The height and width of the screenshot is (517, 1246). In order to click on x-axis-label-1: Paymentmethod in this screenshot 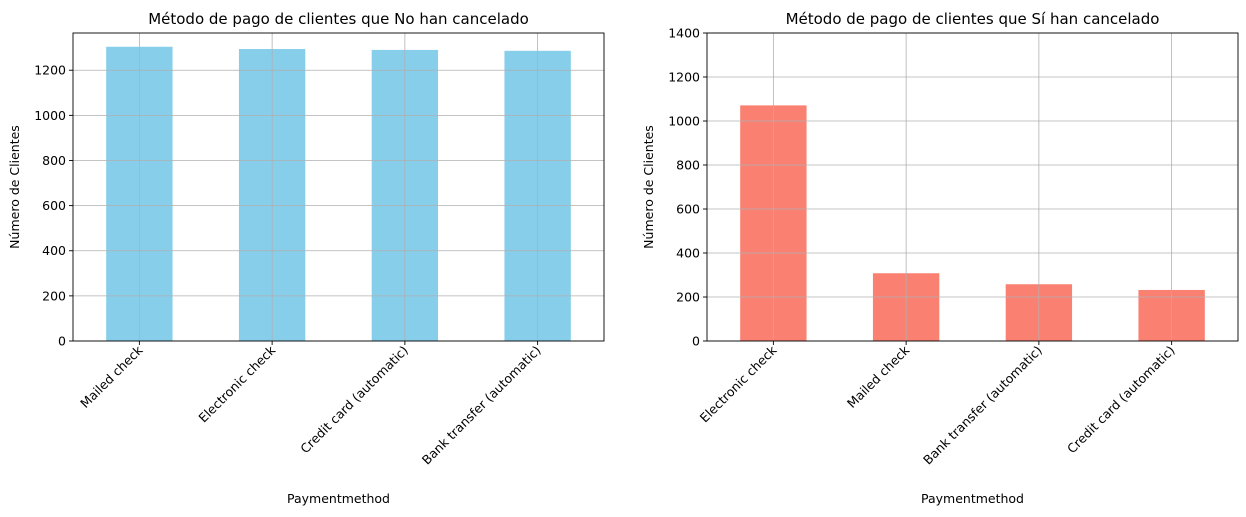, I will do `click(972, 498)`.